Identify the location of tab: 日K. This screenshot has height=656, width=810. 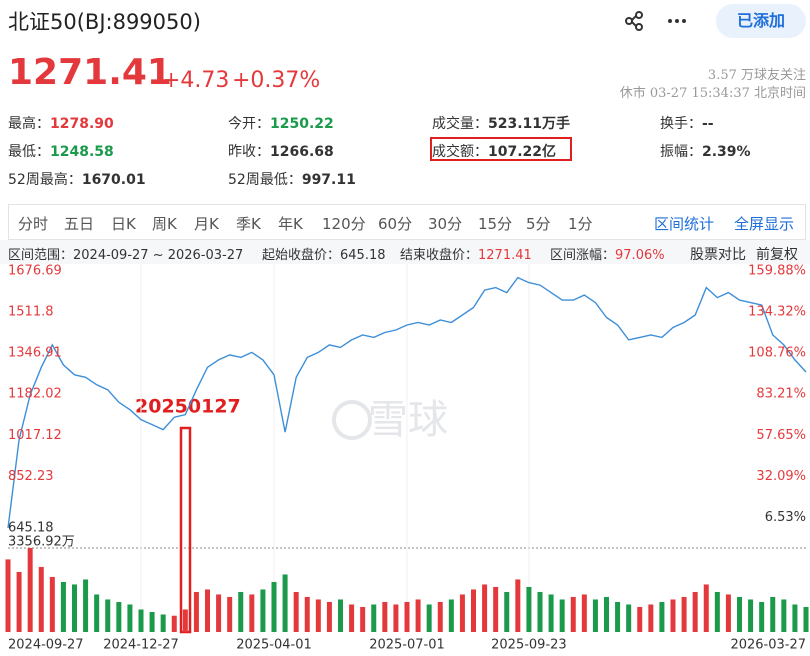
(123, 224).